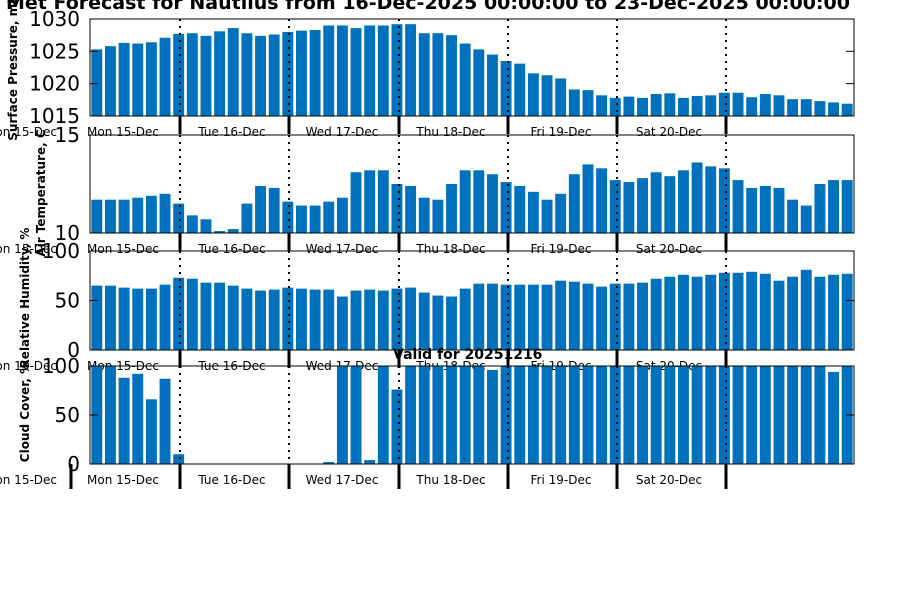 This screenshot has width=900, height=600. What do you see at coordinates (472, 184) in the screenshot?
I see `plot-frame` at bounding box center [472, 184].